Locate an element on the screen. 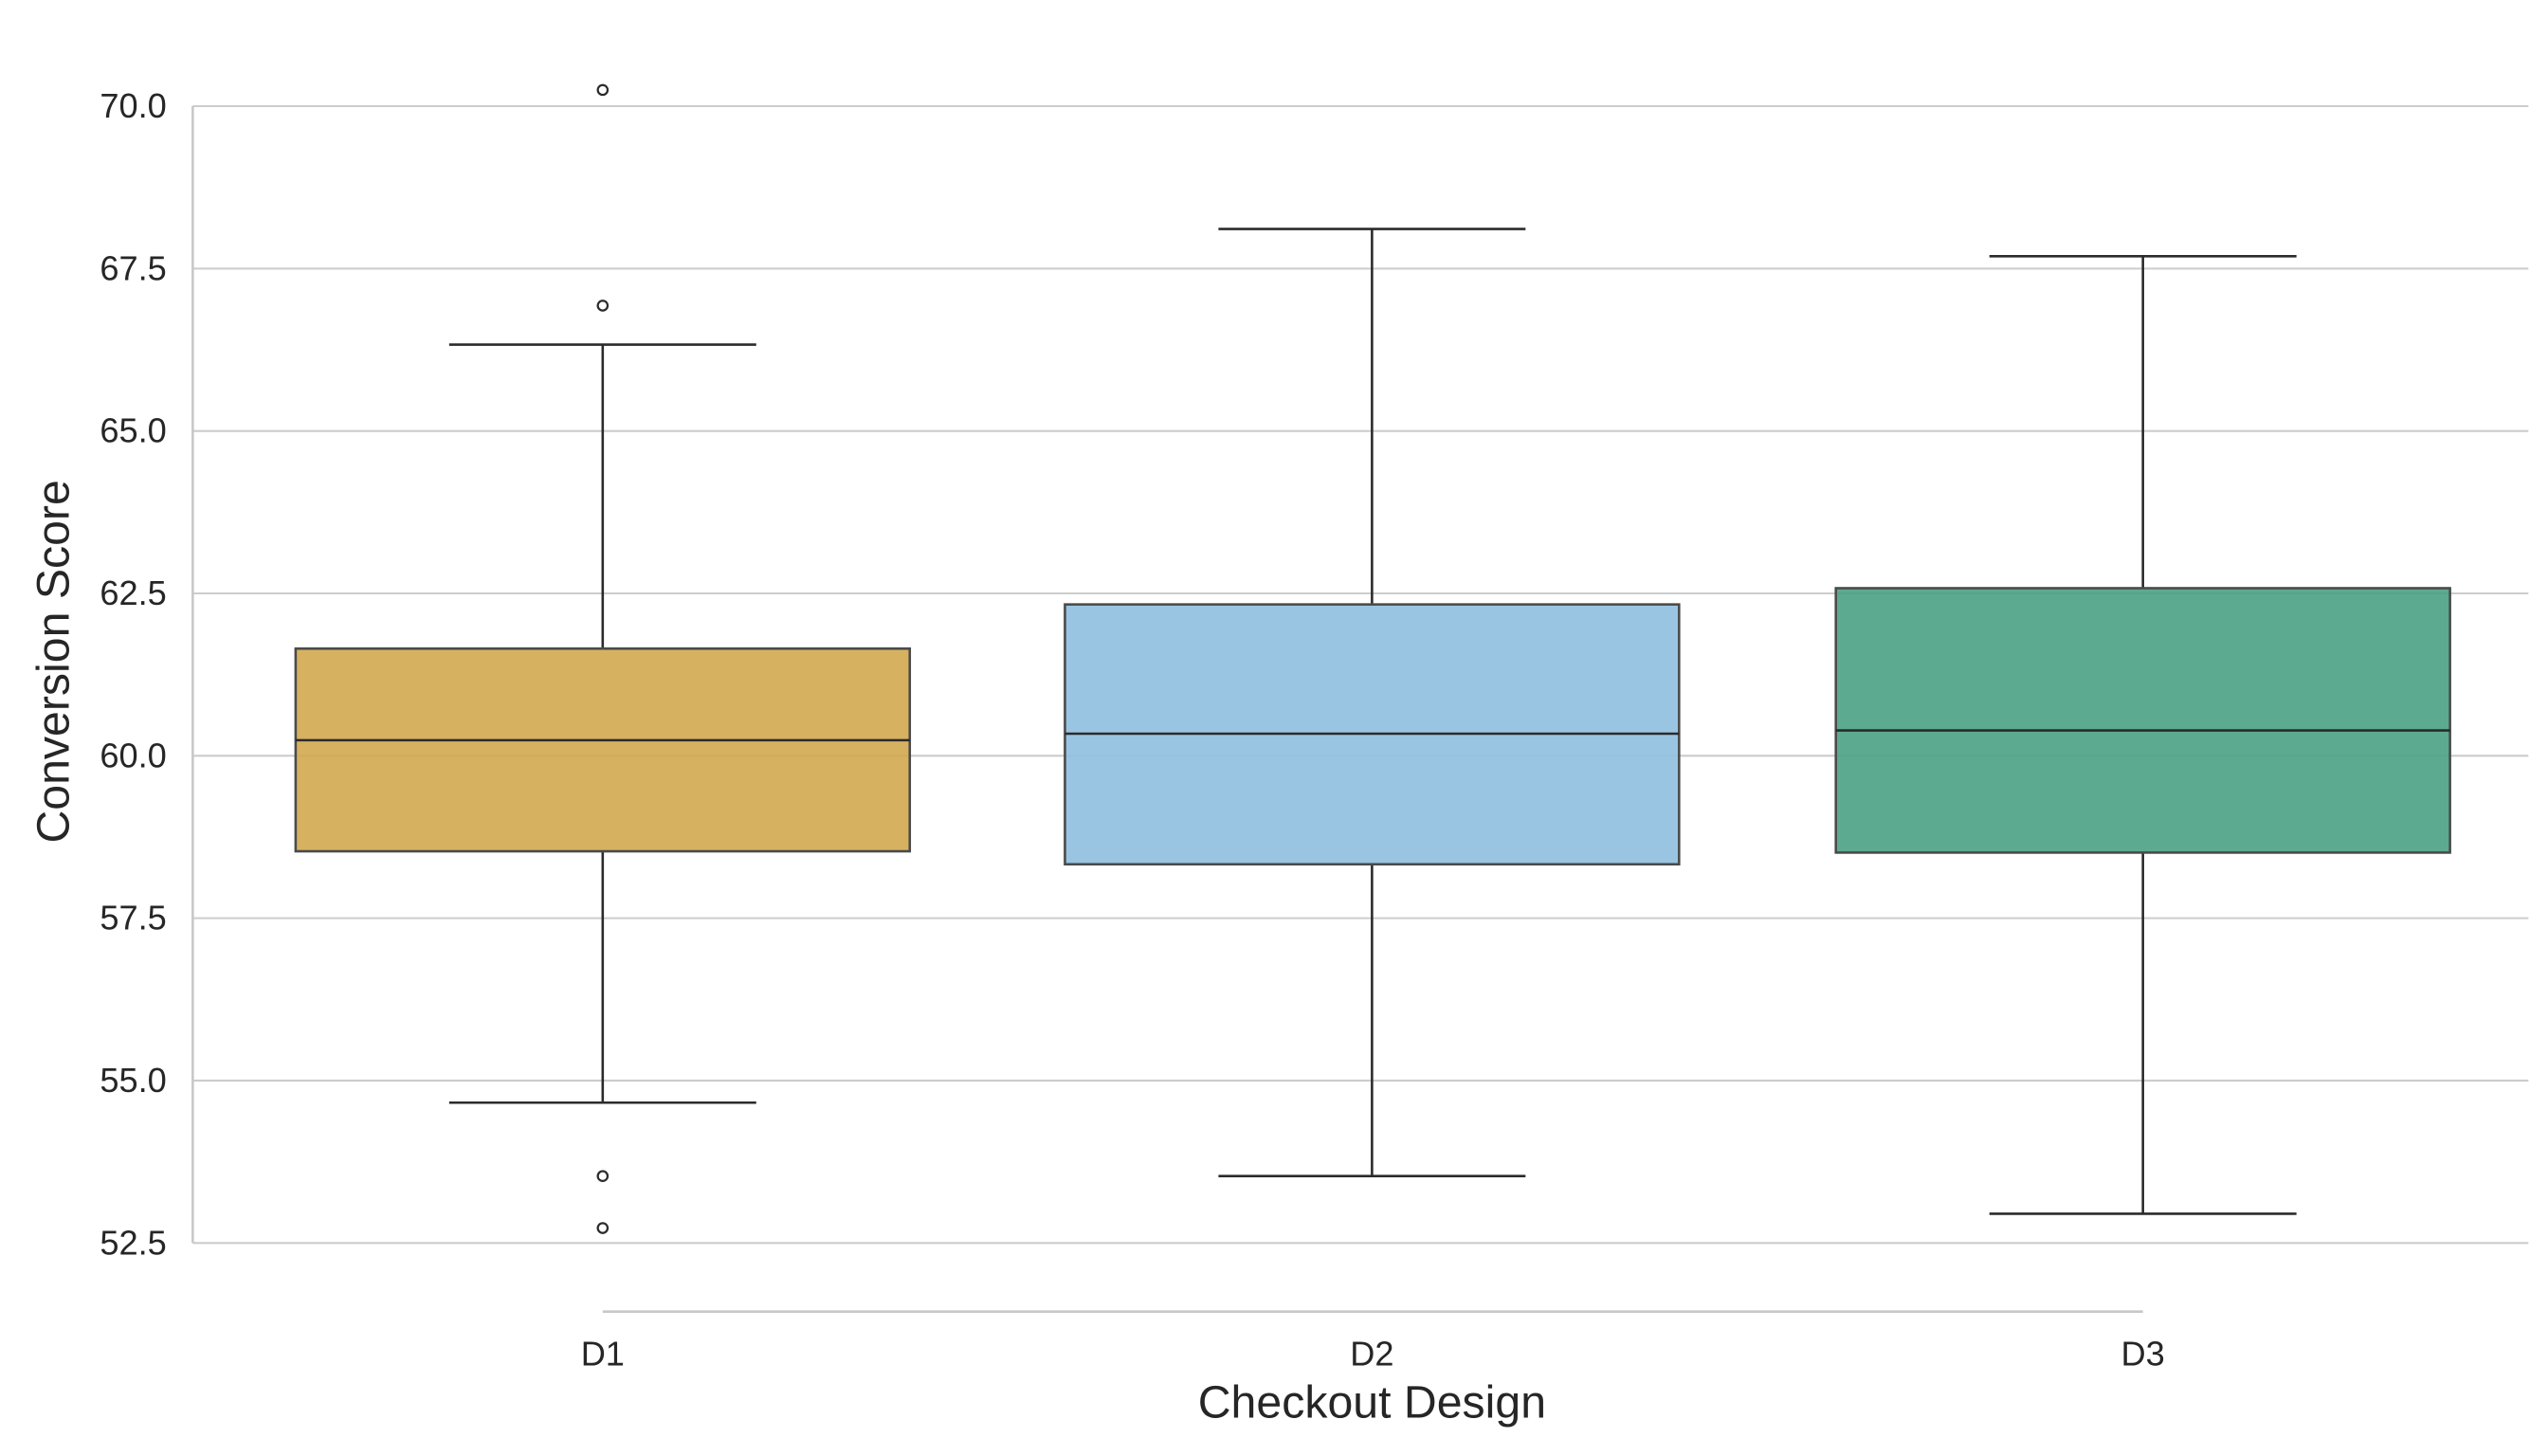 This screenshot has height=1456, width=2548. y-tick-labels: 52.5 55.0 57.5 60.0 62.5 65.0 67.5 70.0 is located at coordinates (133, 674).